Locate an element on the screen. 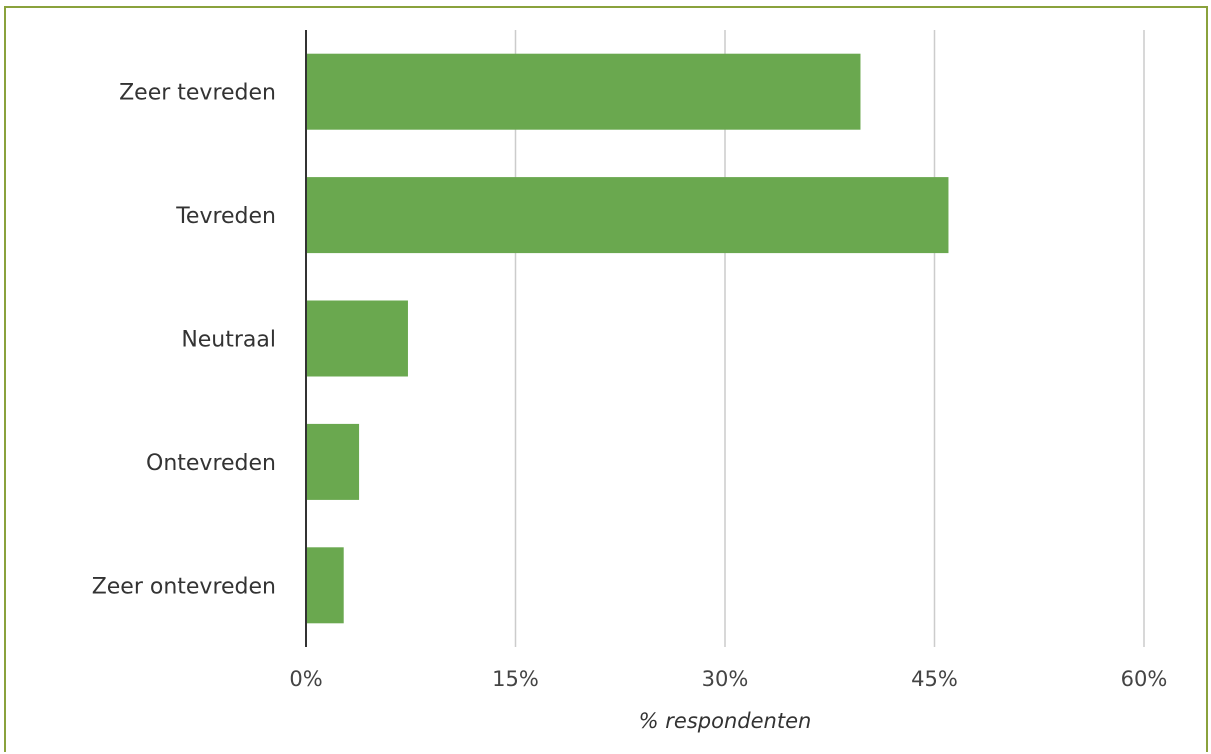 This screenshot has height=754, width=1211. category-label: Zeer ontevreden is located at coordinates (184, 586).